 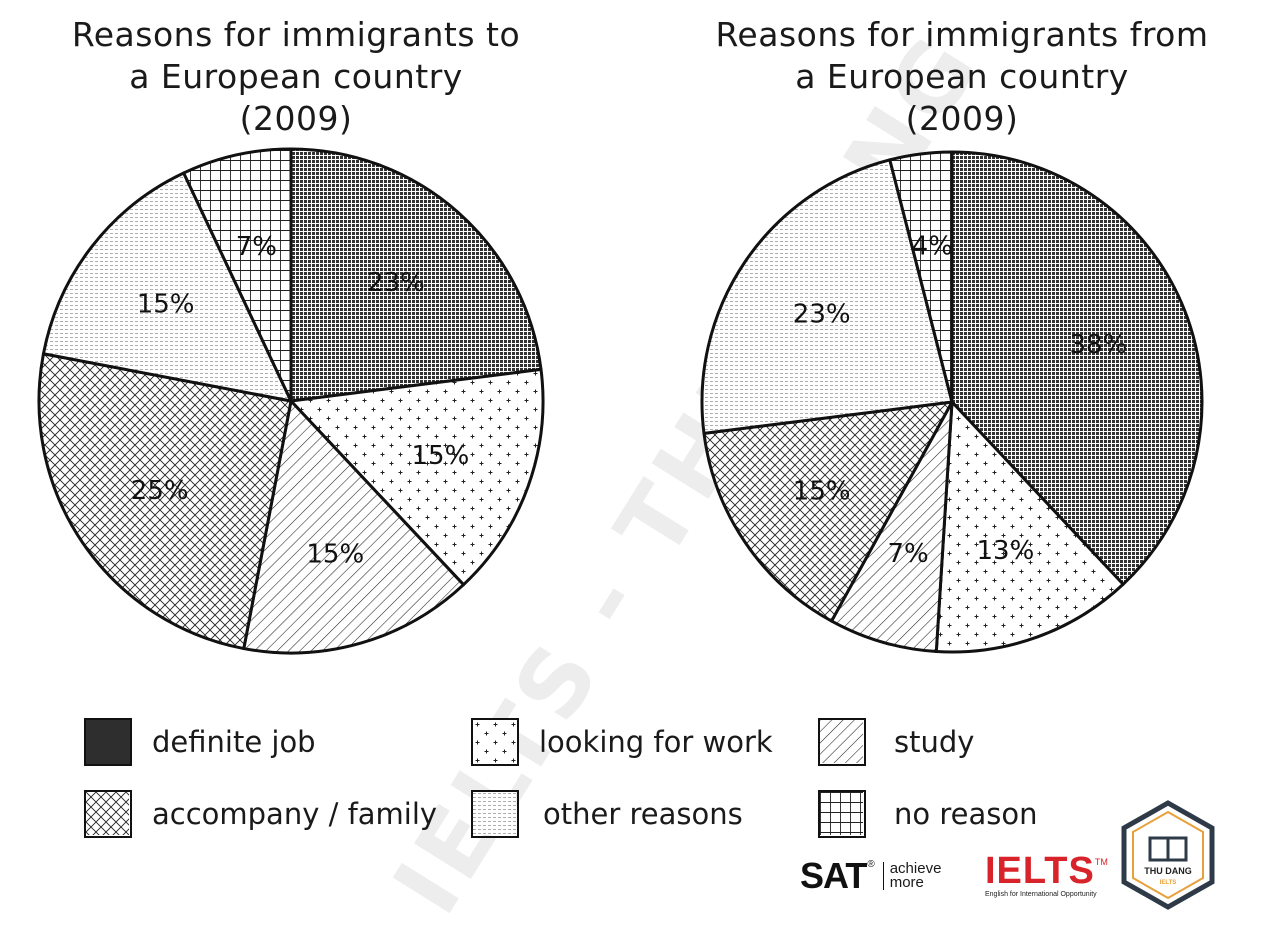 What do you see at coordinates (962, 118) in the screenshot?
I see `chart-title-right-line-3: (2009)` at bounding box center [962, 118].